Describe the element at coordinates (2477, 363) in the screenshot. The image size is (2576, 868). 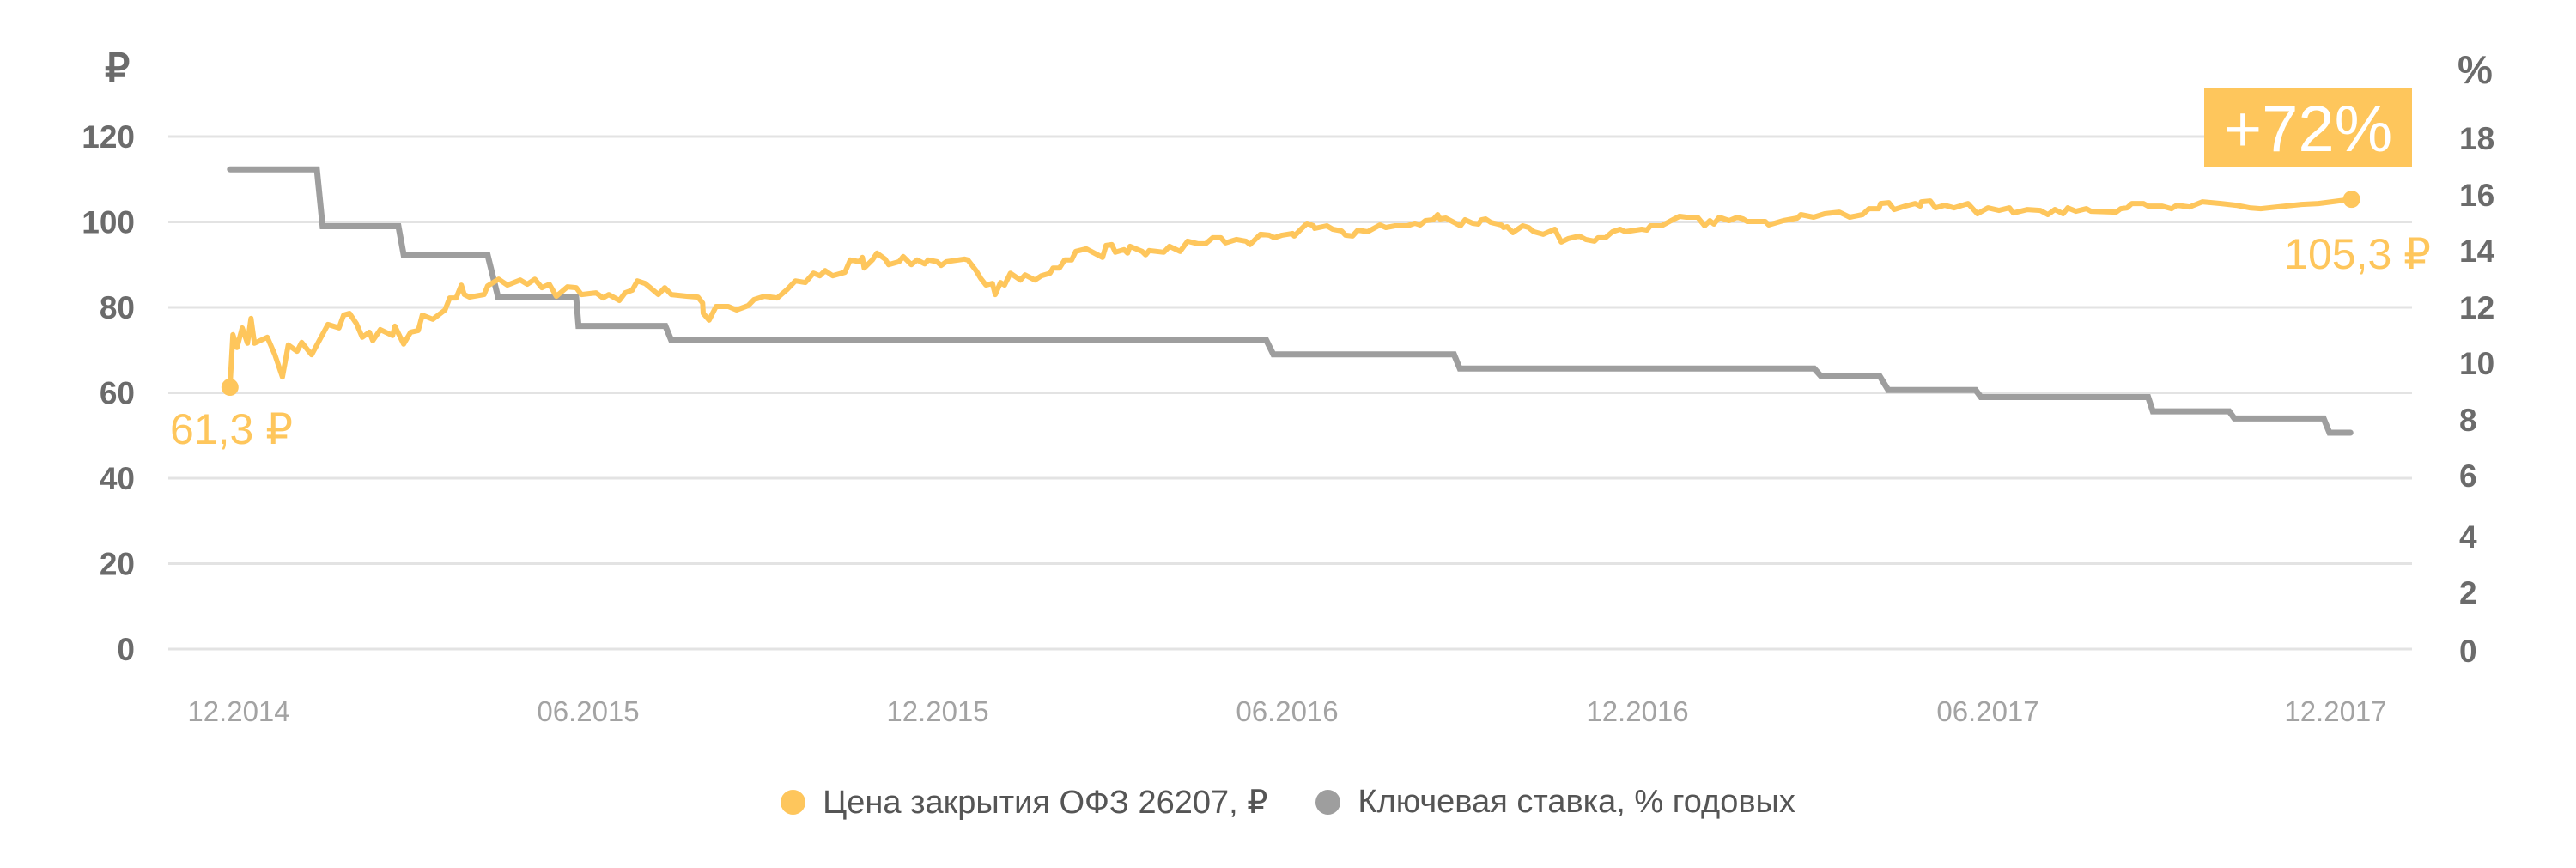
I see `right-tick-label: 10` at that location.